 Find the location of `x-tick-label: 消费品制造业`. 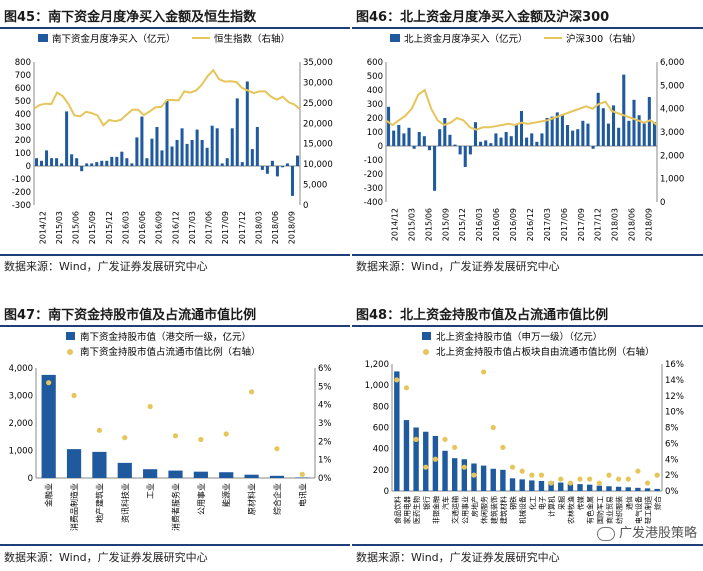

x-tick-label: 消费品制造业 is located at coordinates (74, 507).